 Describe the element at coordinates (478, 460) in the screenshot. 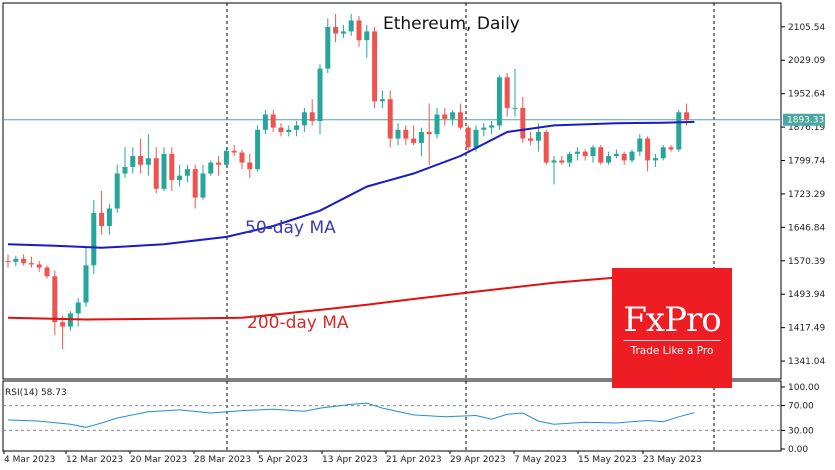

I see `date-tick-label: 29 Apr 2023` at that location.